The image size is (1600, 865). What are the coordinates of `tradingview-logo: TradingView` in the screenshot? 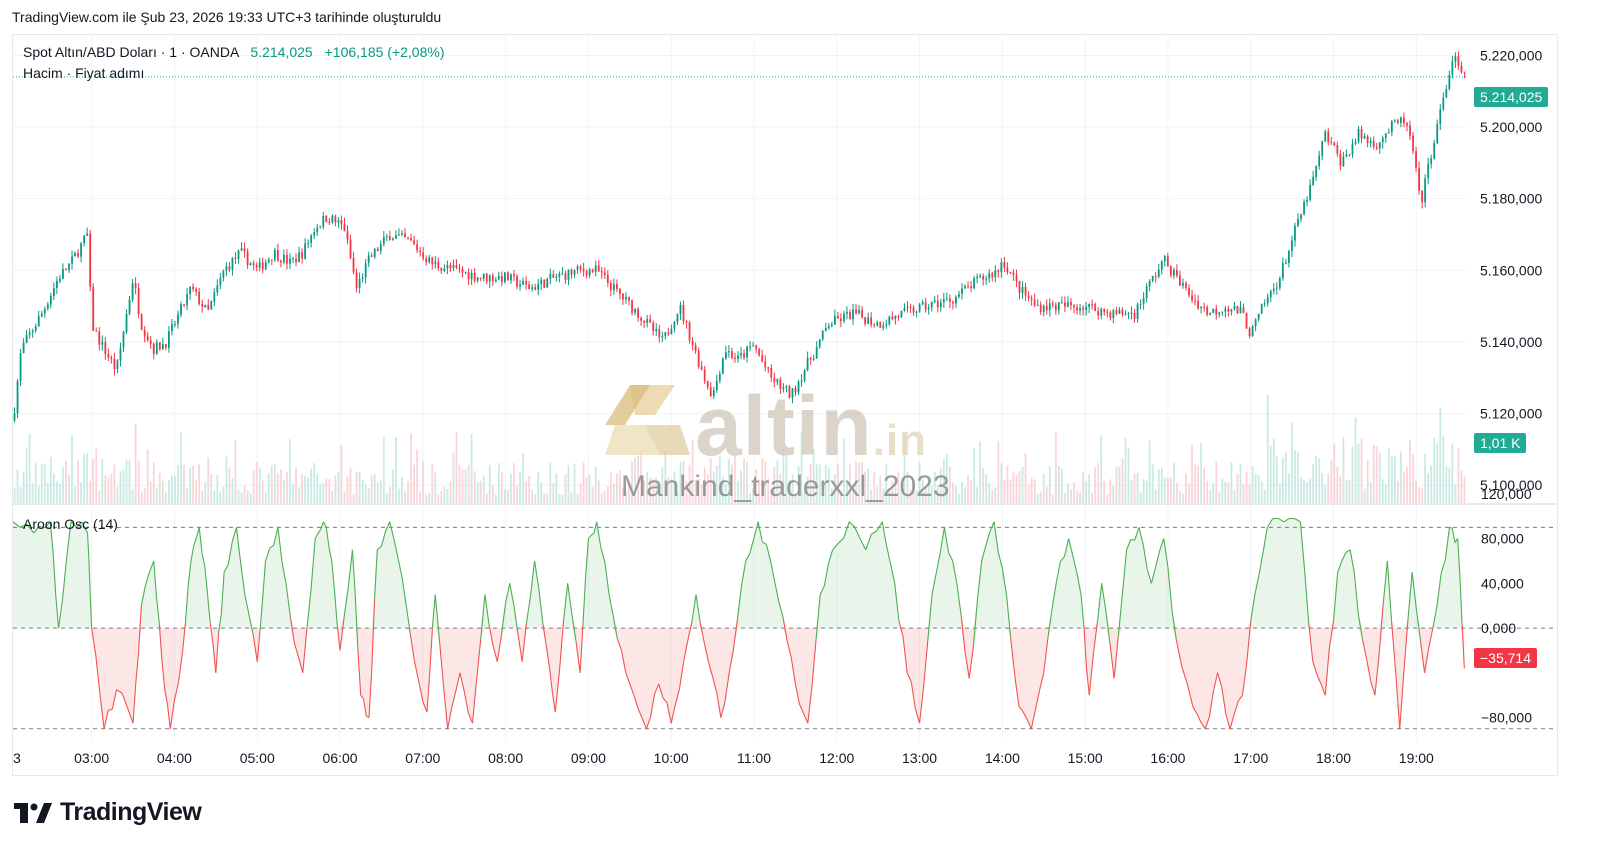 It's located at (108, 812).